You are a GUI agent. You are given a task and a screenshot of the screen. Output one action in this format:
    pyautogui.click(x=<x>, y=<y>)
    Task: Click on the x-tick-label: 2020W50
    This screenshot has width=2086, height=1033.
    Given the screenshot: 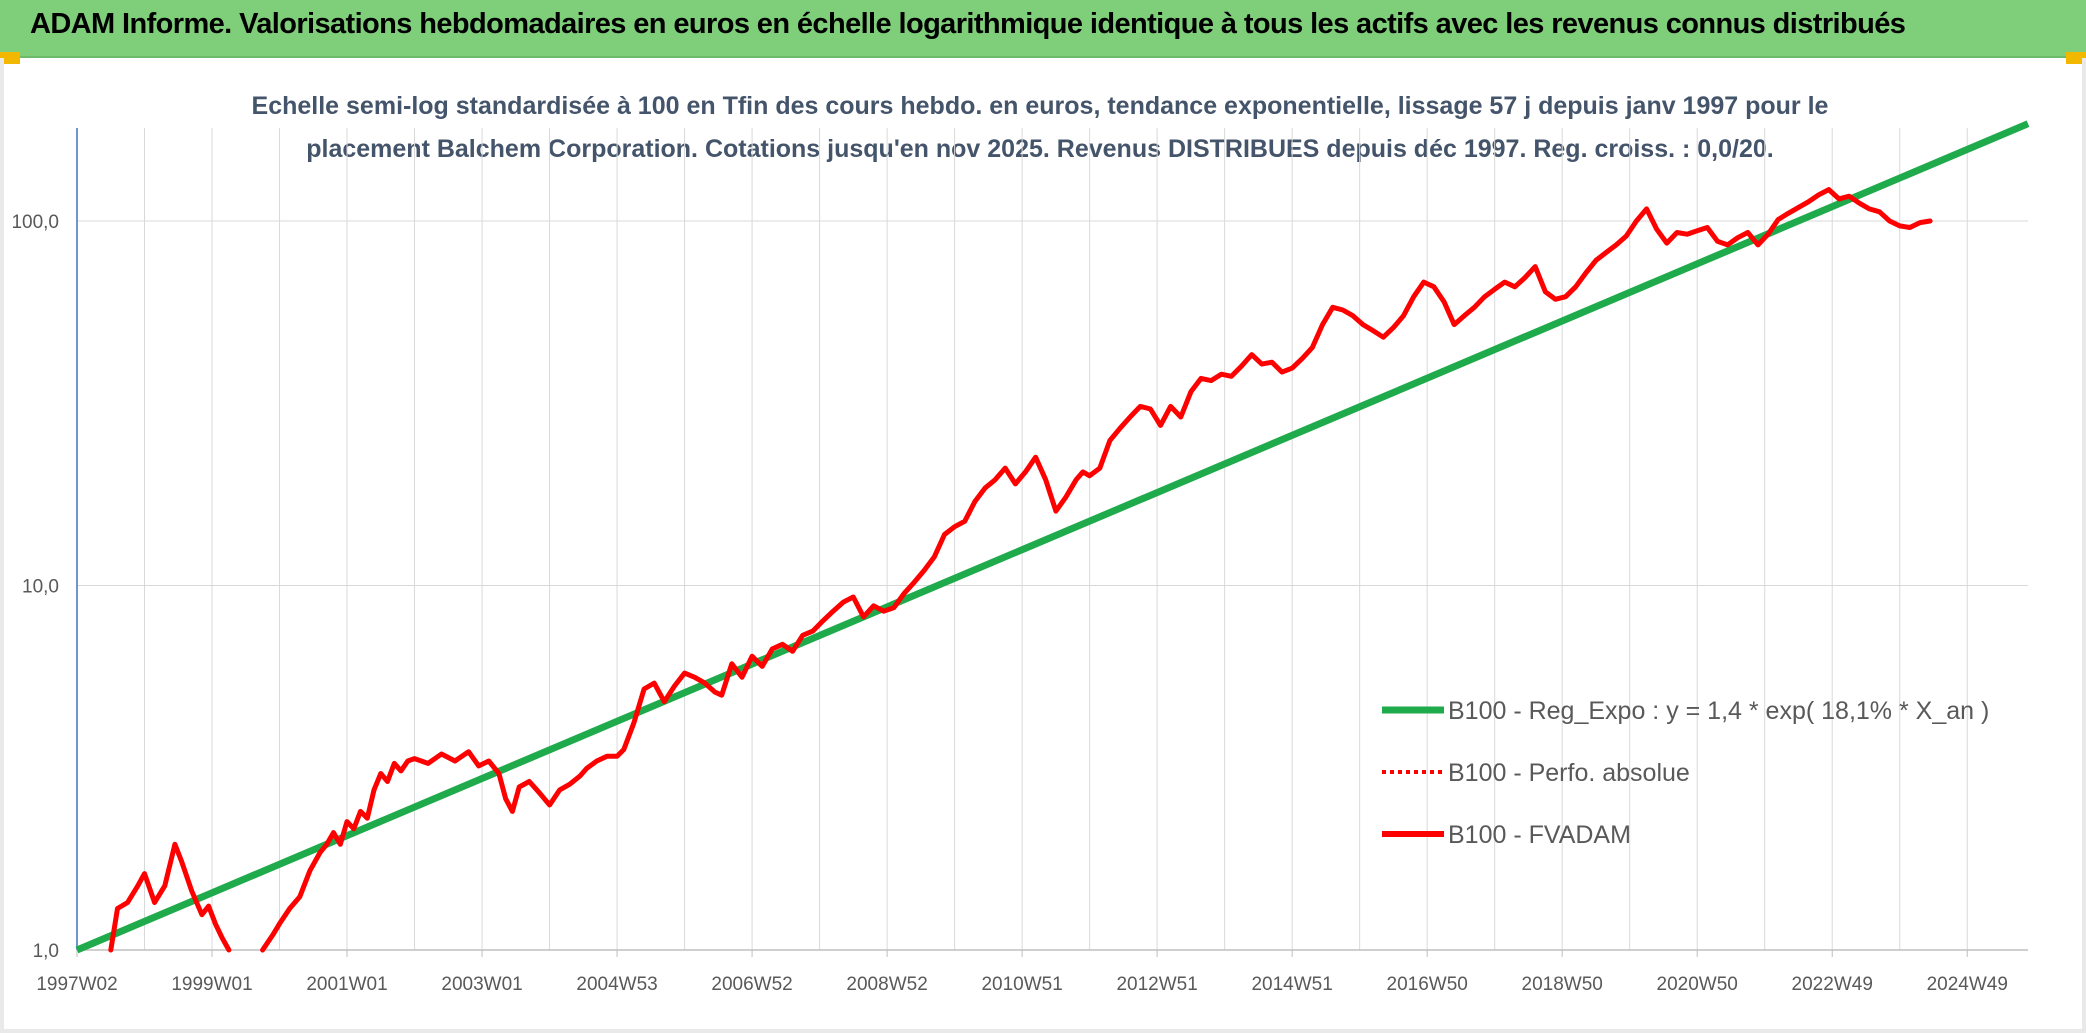 What is the action you would take?
    pyautogui.click(x=1697, y=984)
    